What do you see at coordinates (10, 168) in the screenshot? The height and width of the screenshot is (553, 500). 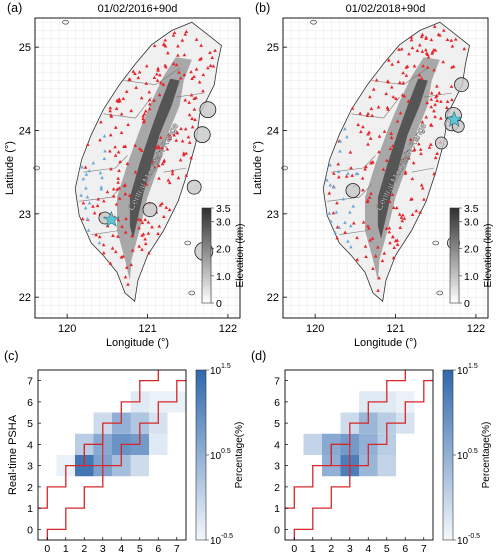 I see `y-axis-label: Latitude (°)` at bounding box center [10, 168].